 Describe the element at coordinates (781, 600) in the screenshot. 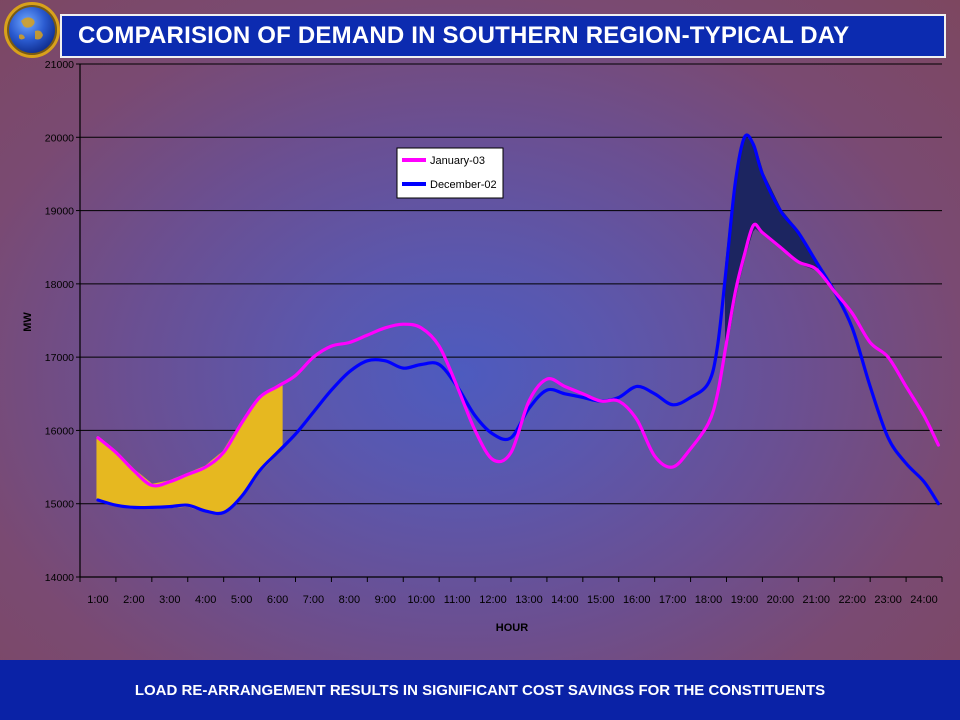

I see `x-tick-label: 20:00` at that location.